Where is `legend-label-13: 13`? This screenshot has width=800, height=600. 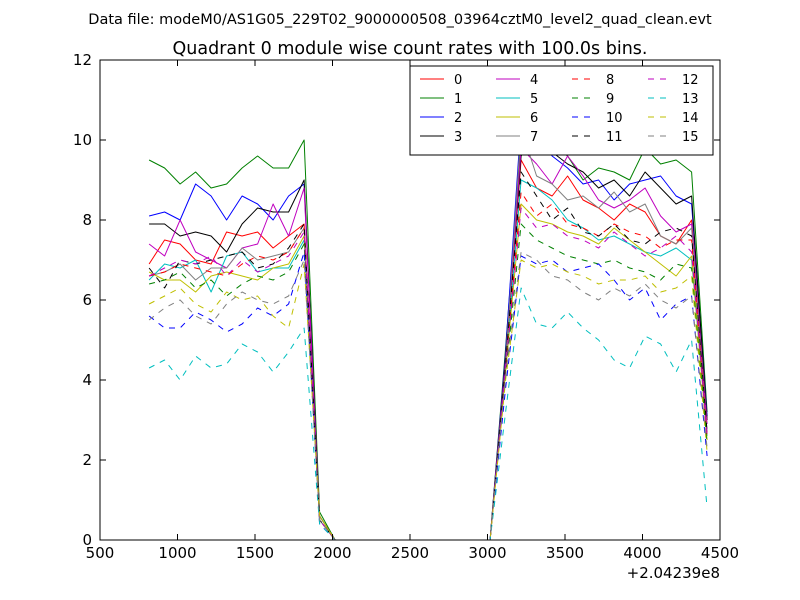 legend-label-13: 13 is located at coordinates (690, 99).